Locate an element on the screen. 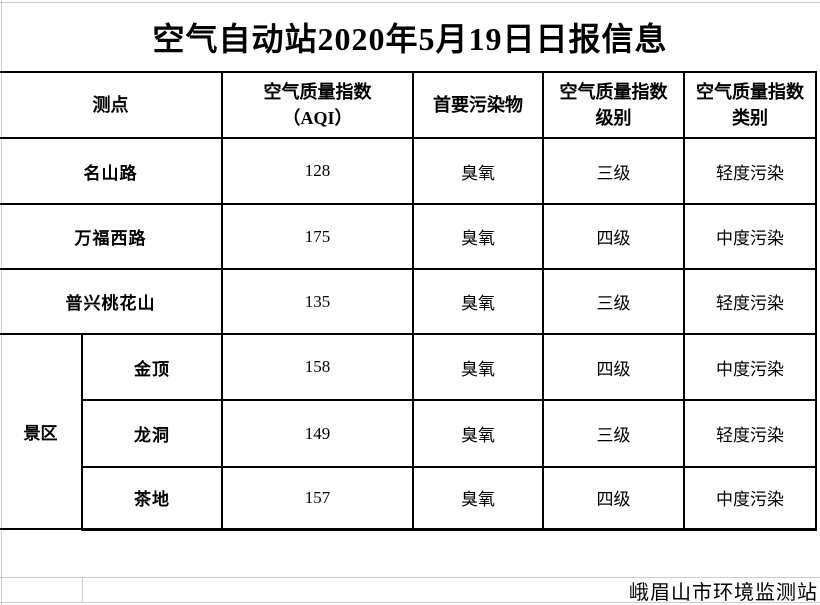 The width and height of the screenshot is (820, 605). table-row: 普兴桃花山 135 臭氧 三级 轻度污染 is located at coordinates (408, 301).